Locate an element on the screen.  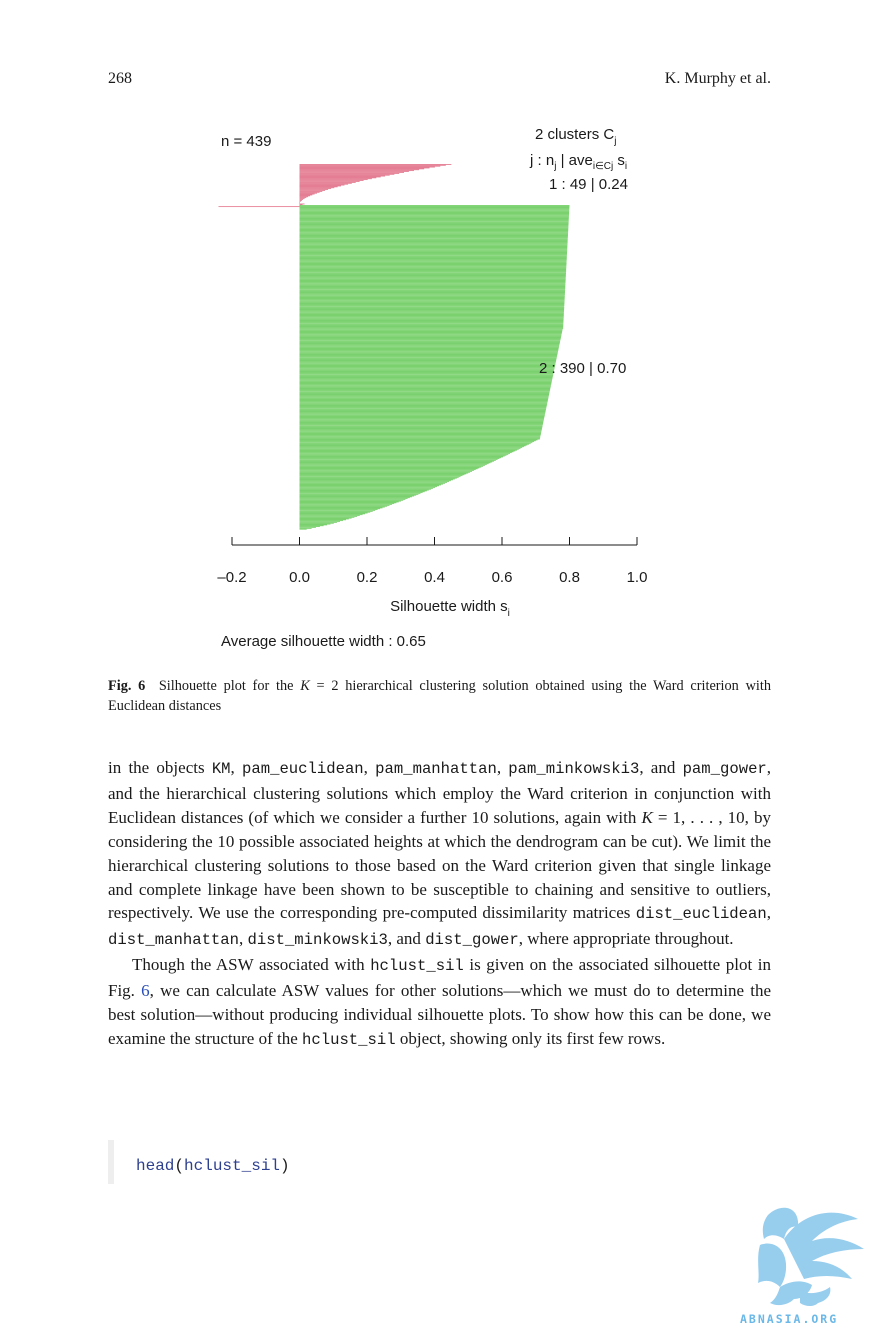
n-label: n = 439 is located at coordinates (246, 141).